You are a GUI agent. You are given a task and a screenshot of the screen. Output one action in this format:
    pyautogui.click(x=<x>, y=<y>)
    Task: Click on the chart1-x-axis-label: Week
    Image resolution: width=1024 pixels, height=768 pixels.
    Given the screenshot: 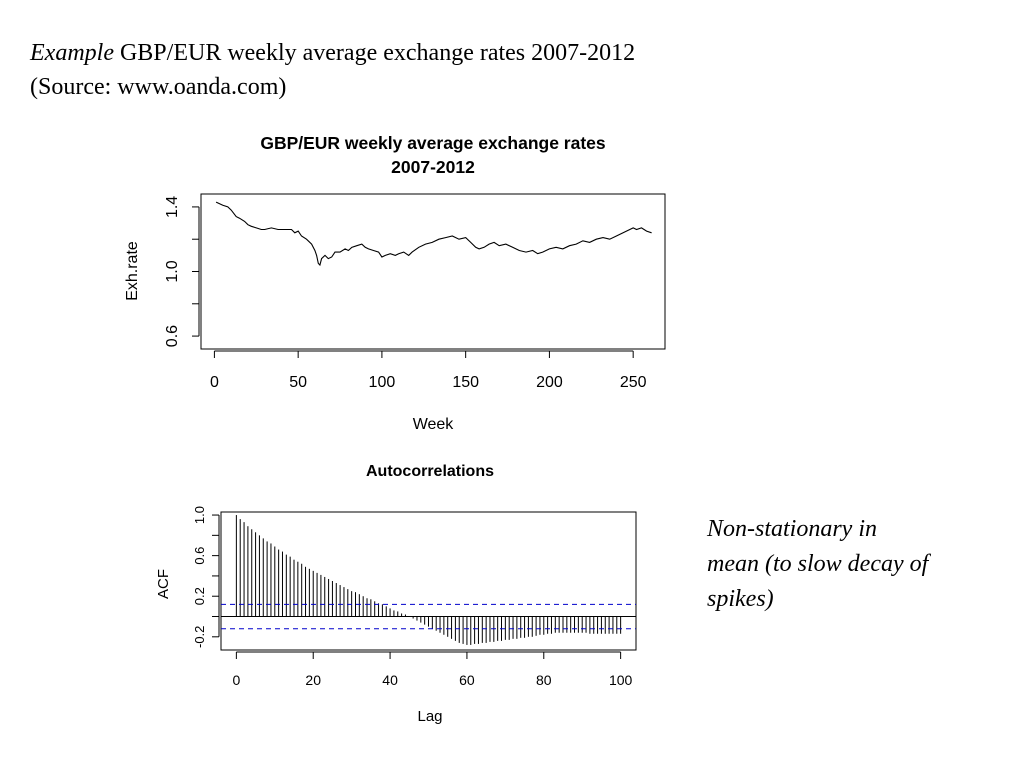 What is the action you would take?
    pyautogui.click(x=434, y=424)
    